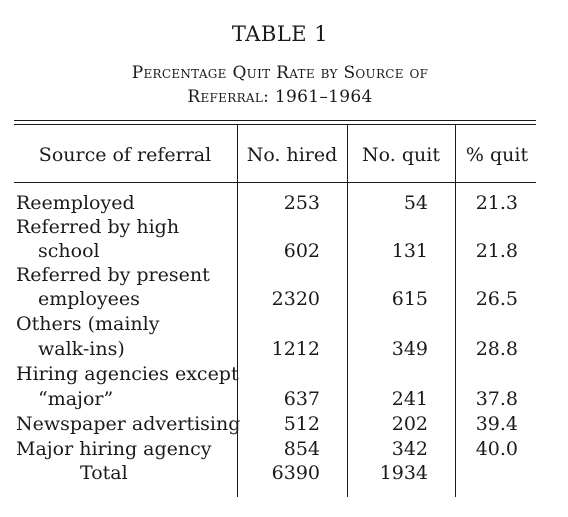  What do you see at coordinates (113, 275) in the screenshot?
I see `row-label: Referred by present` at bounding box center [113, 275].